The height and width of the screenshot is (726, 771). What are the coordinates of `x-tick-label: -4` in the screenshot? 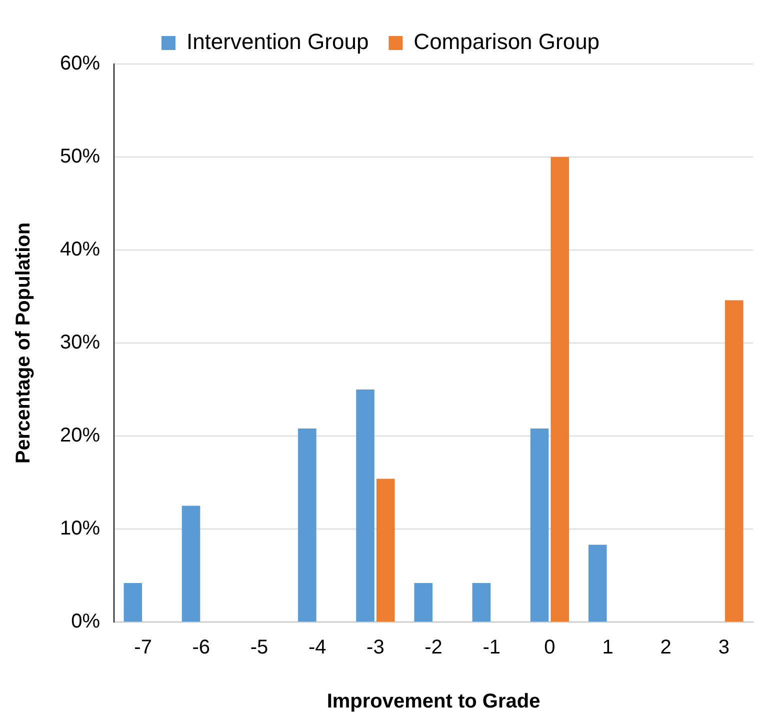 It's located at (317, 647).